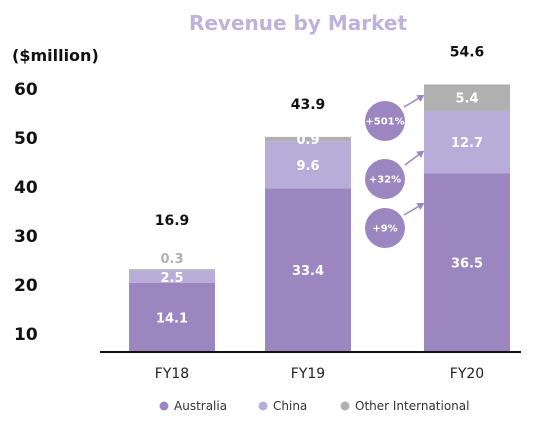  What do you see at coordinates (26, 188) in the screenshot?
I see `y-tick-label: 40` at bounding box center [26, 188].